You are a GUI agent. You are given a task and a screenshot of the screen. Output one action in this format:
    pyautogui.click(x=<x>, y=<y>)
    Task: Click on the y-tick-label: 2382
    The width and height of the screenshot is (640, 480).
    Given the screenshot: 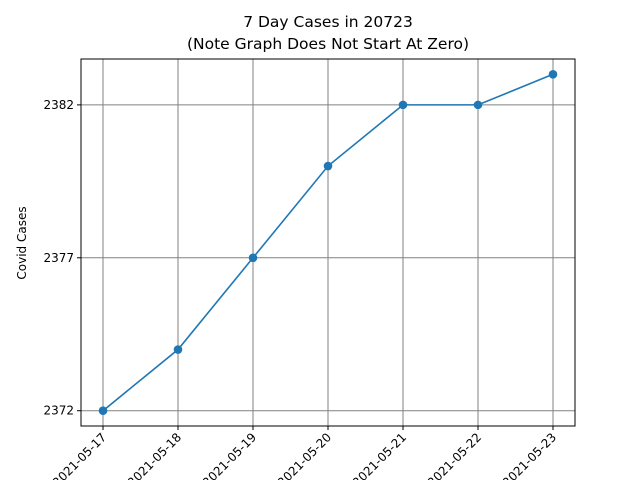 What is the action you would take?
    pyautogui.click(x=58, y=105)
    